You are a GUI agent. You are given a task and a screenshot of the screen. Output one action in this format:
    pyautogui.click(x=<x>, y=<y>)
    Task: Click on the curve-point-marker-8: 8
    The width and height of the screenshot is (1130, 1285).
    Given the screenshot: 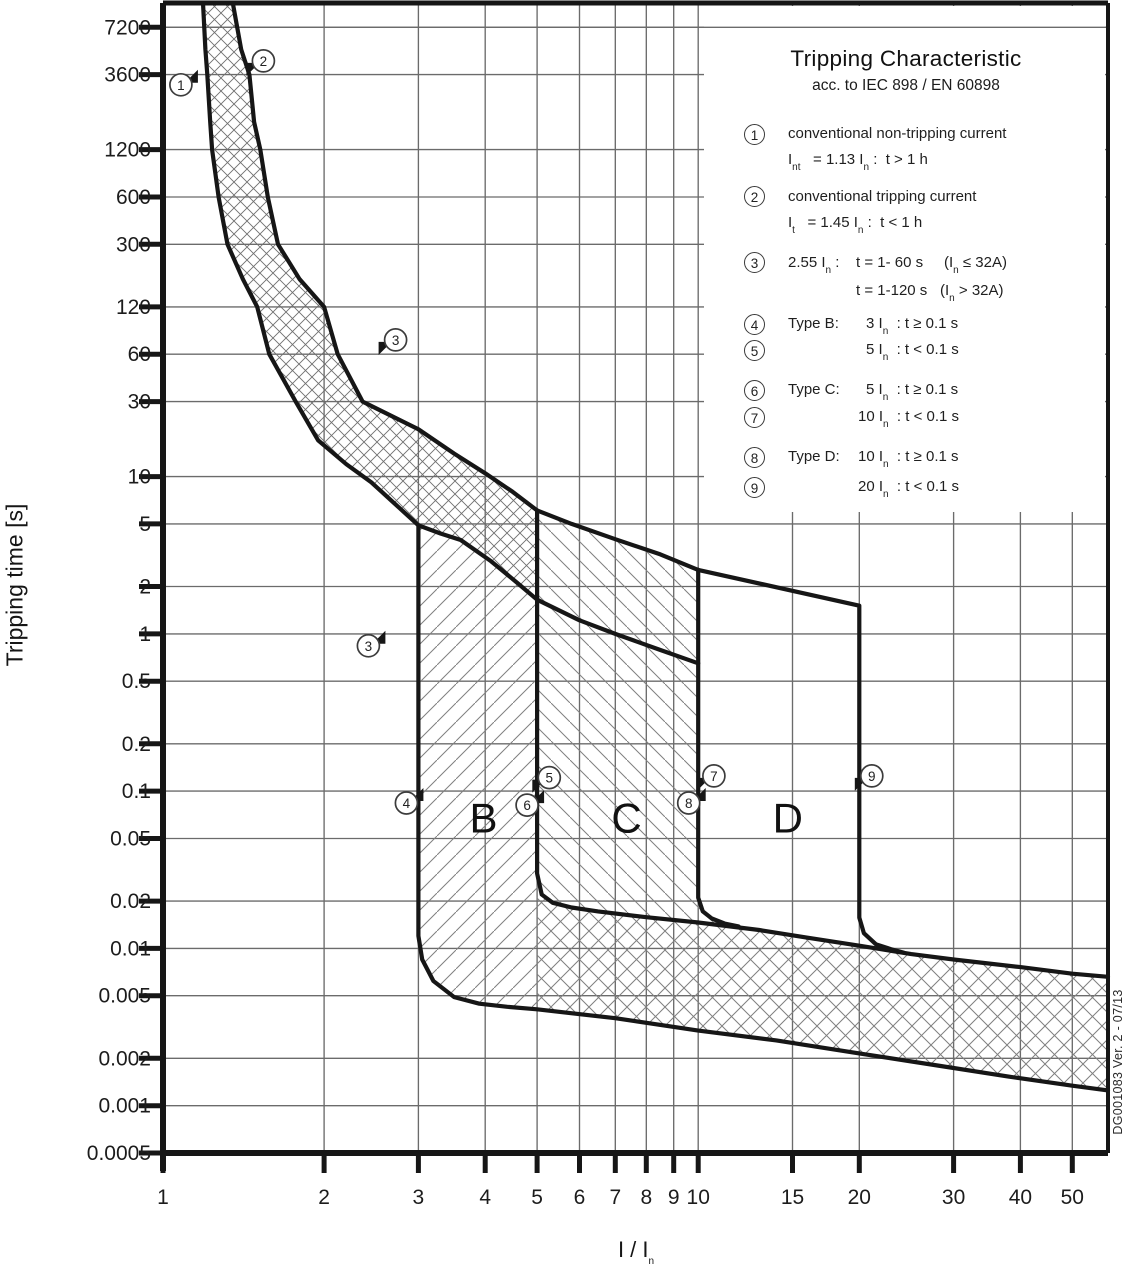 What is the action you would take?
    pyautogui.click(x=691, y=801)
    